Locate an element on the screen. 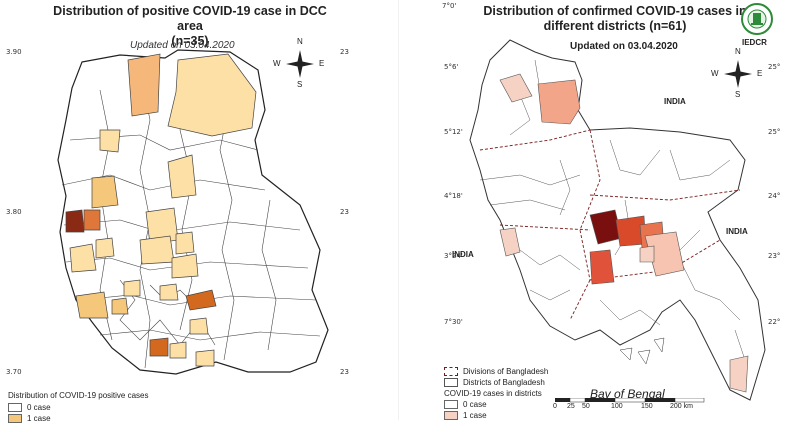 Image resolution: width=800 pixels, height=424 pixels. districts-title-line2: different districts (n=61) is located at coordinates (615, 26).